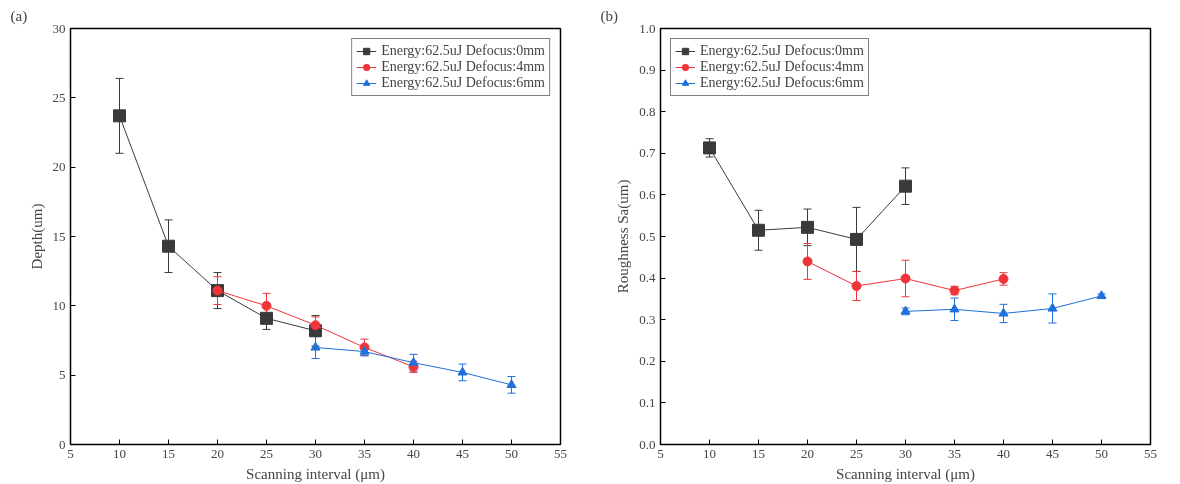  Describe the element at coordinates (609, 16) in the screenshot. I see `text: (b)` at that location.